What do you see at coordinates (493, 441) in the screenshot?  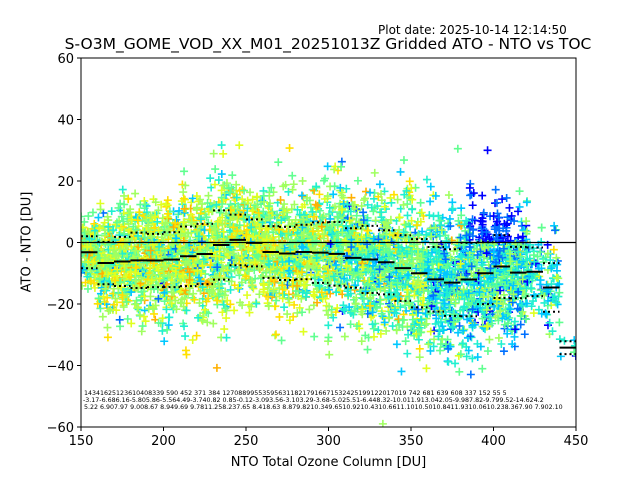 I see `x-tick-label: 400` at bounding box center [493, 441].